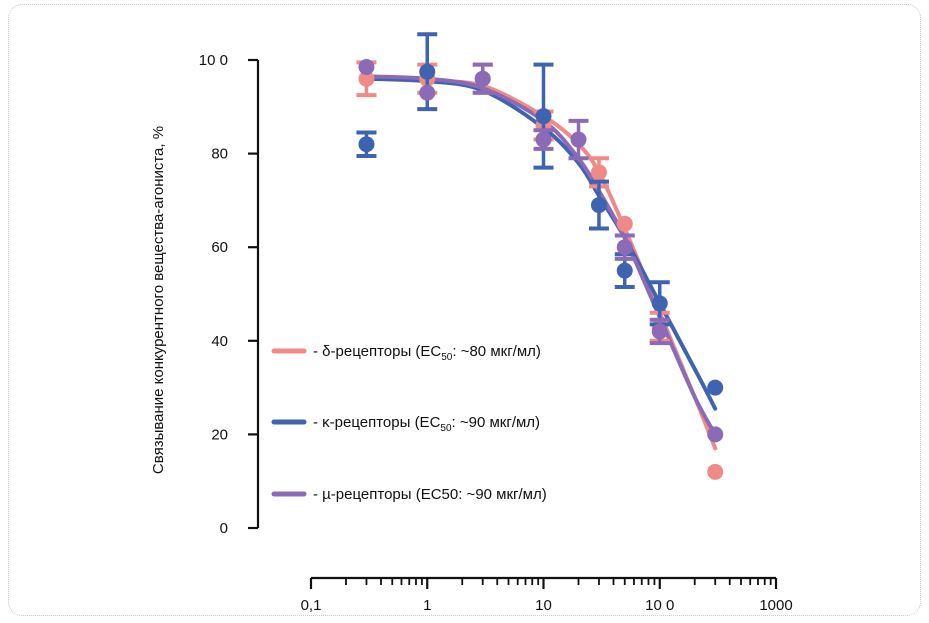  Describe the element at coordinates (775, 605) in the screenshot. I see `x-tick-label: 1000` at that location.